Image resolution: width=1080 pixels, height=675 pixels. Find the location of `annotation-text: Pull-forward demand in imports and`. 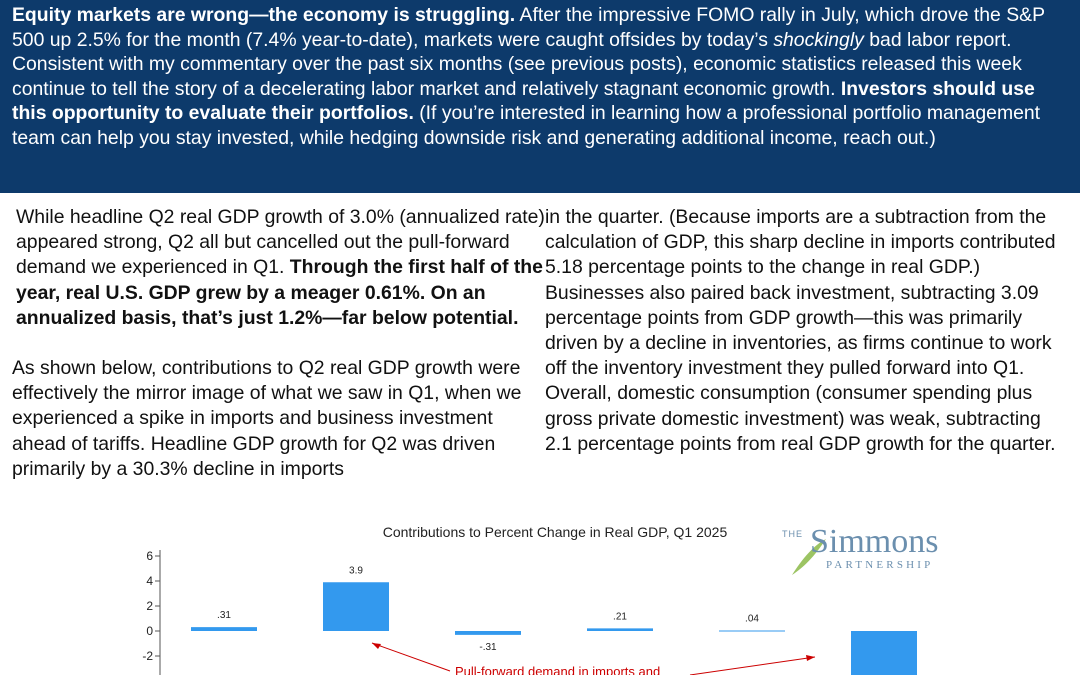

annotation-text: Pull-forward demand in imports and is located at coordinates (557, 669).